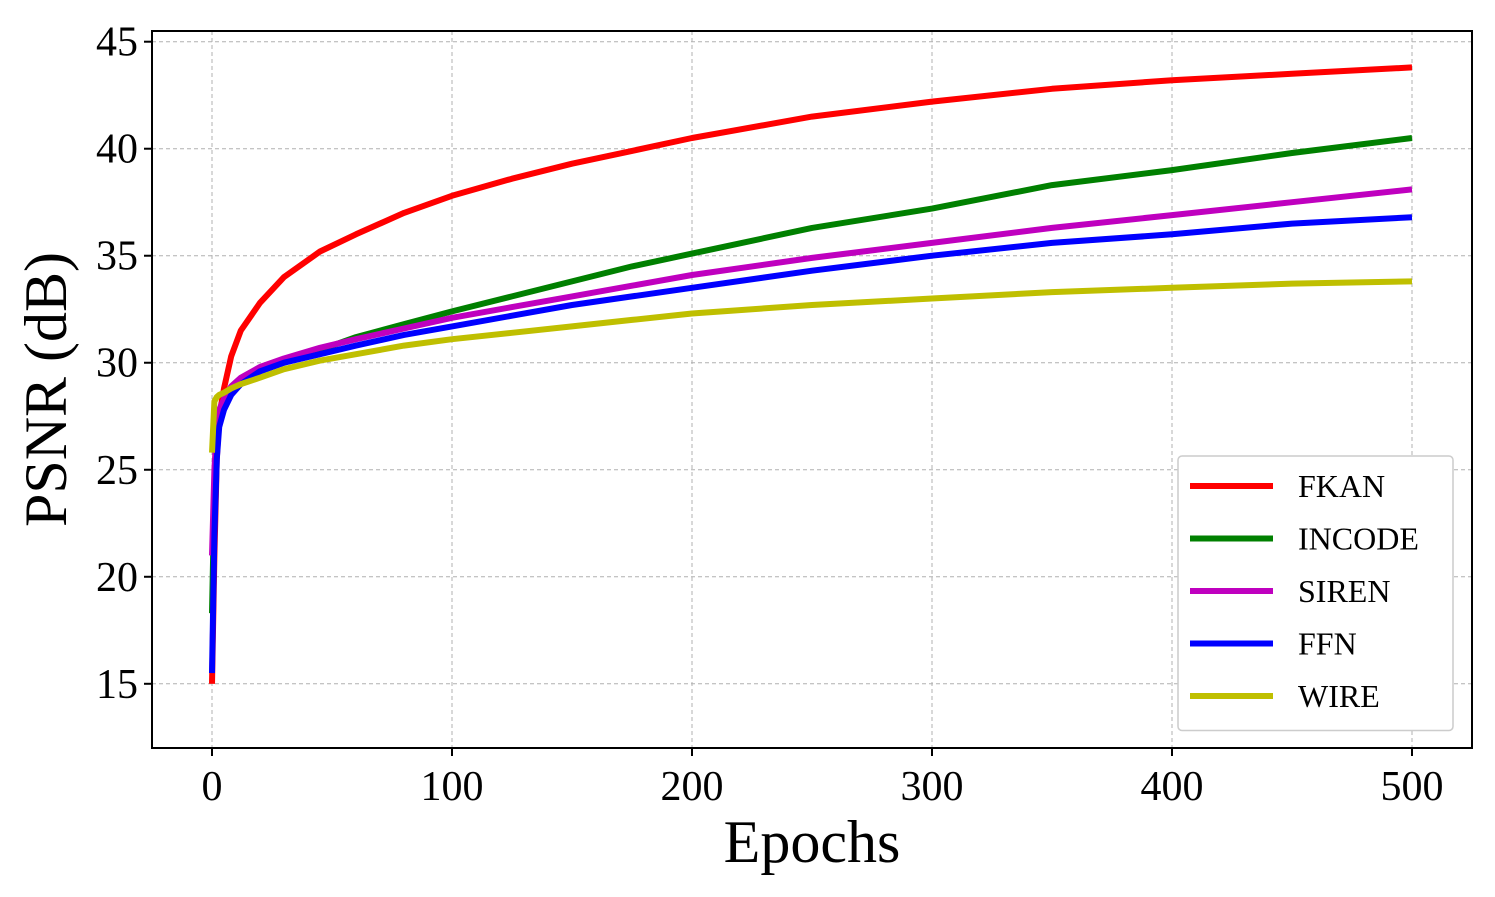 The image size is (1495, 897). I want to click on y-tick-label: 15, so click(117, 685).